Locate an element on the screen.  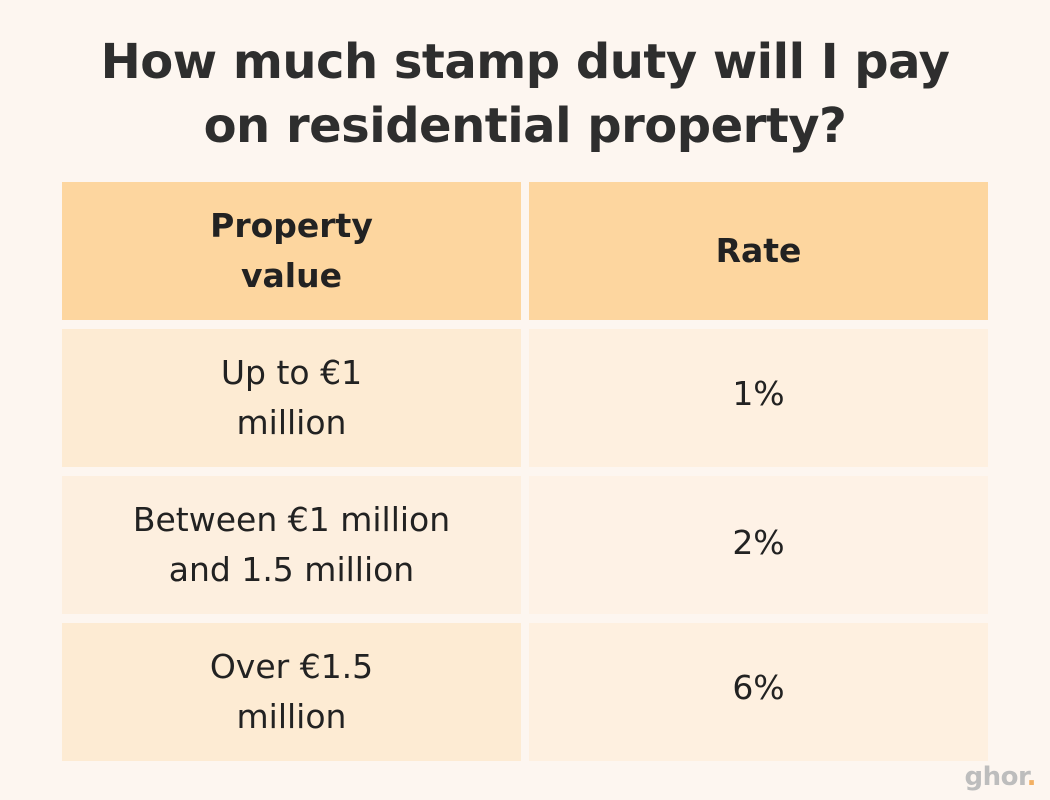
ghor-logo: ghor. is located at coordinates (1001, 777).